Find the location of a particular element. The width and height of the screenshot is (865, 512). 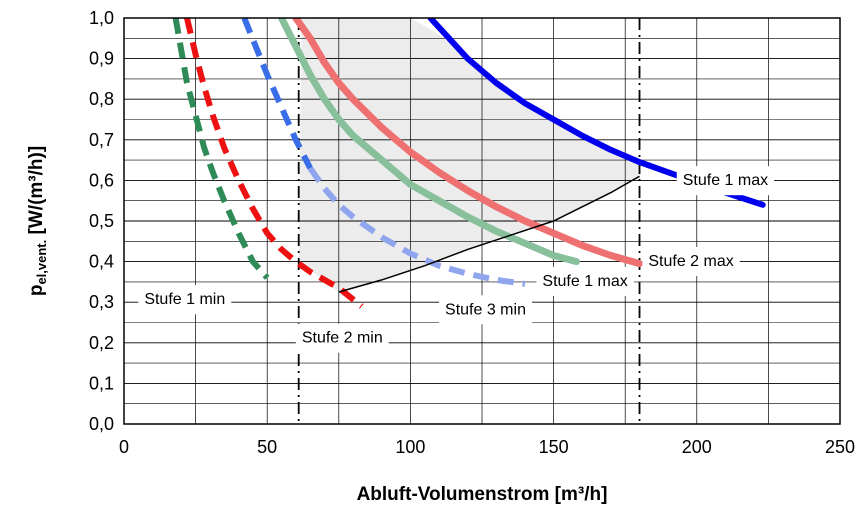

x-tick-label: 50 is located at coordinates (267, 447).